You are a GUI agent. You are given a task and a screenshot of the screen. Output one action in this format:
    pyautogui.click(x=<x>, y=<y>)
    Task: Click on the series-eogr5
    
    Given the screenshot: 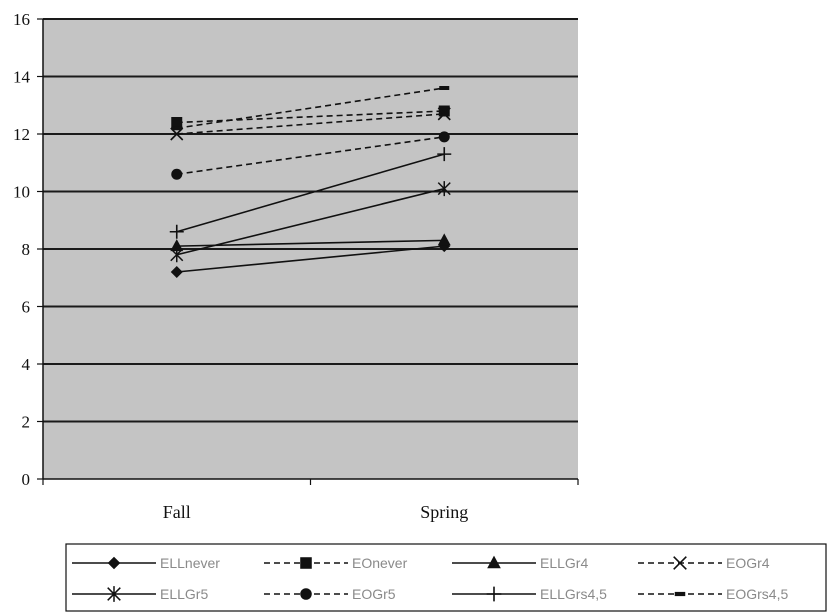 What is the action you would take?
    pyautogui.click(x=310, y=155)
    